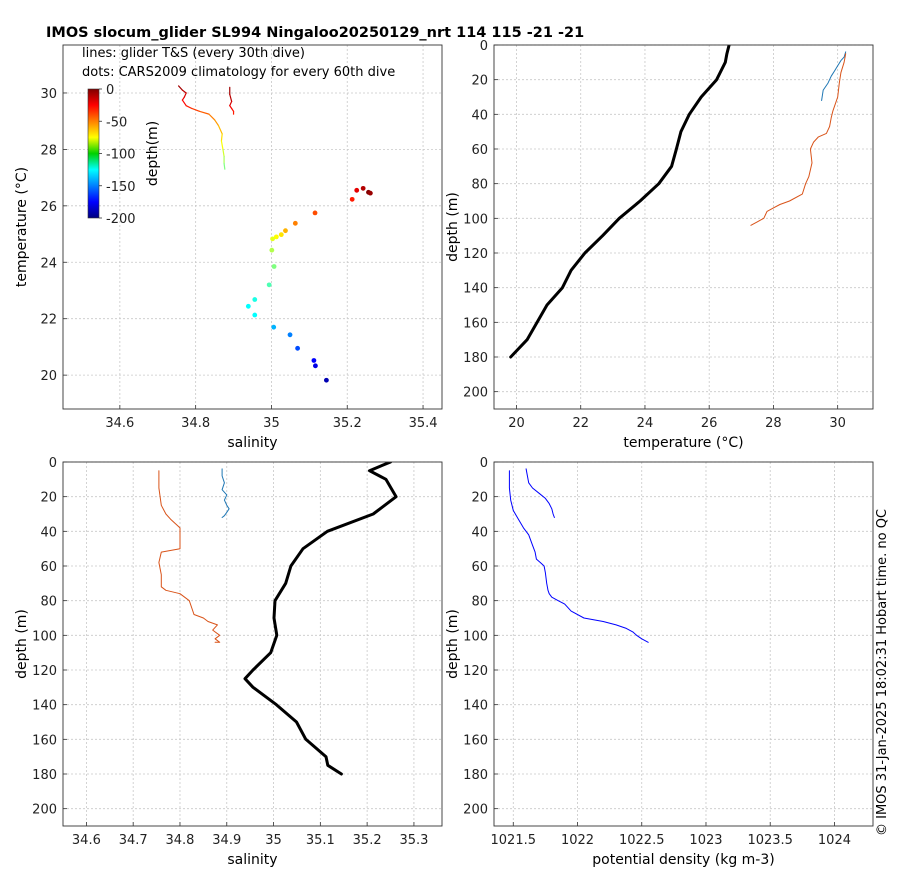 This screenshot has width=900, height=880. Describe the element at coordinates (195, 423) in the screenshot. I see `x-tick-label: 34.8` at that location.